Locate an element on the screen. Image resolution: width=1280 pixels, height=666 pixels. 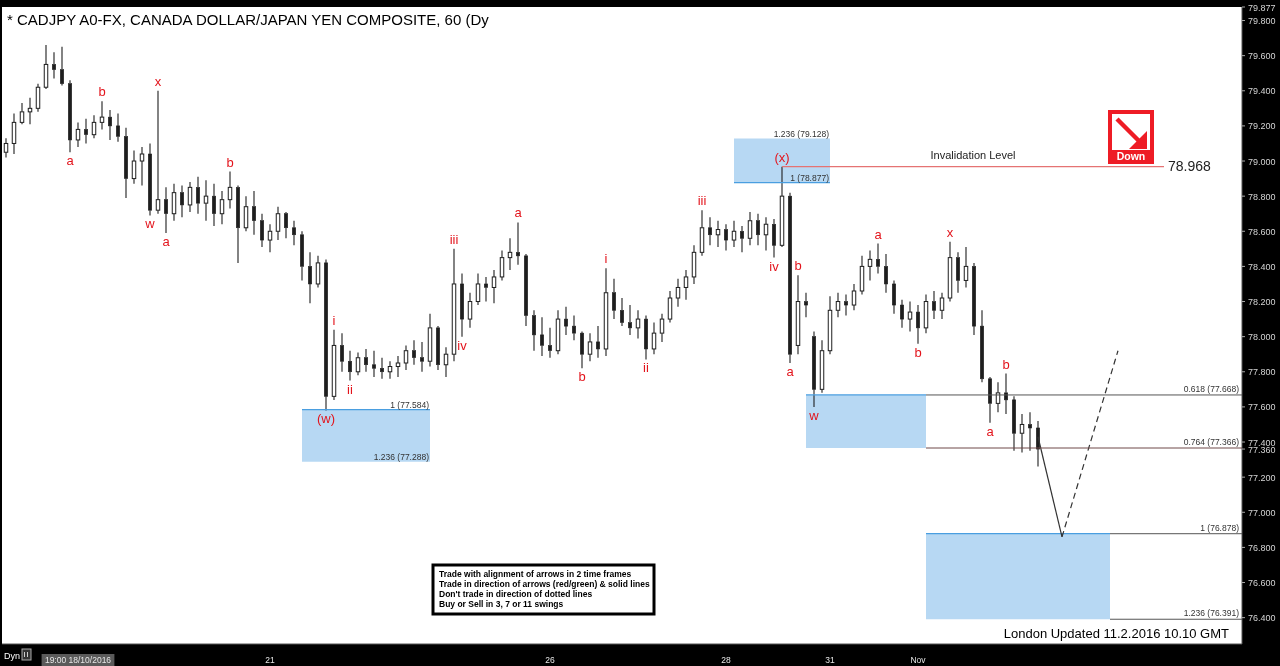
y-tick-label: 78.400 is located at coordinates (1262, 266).